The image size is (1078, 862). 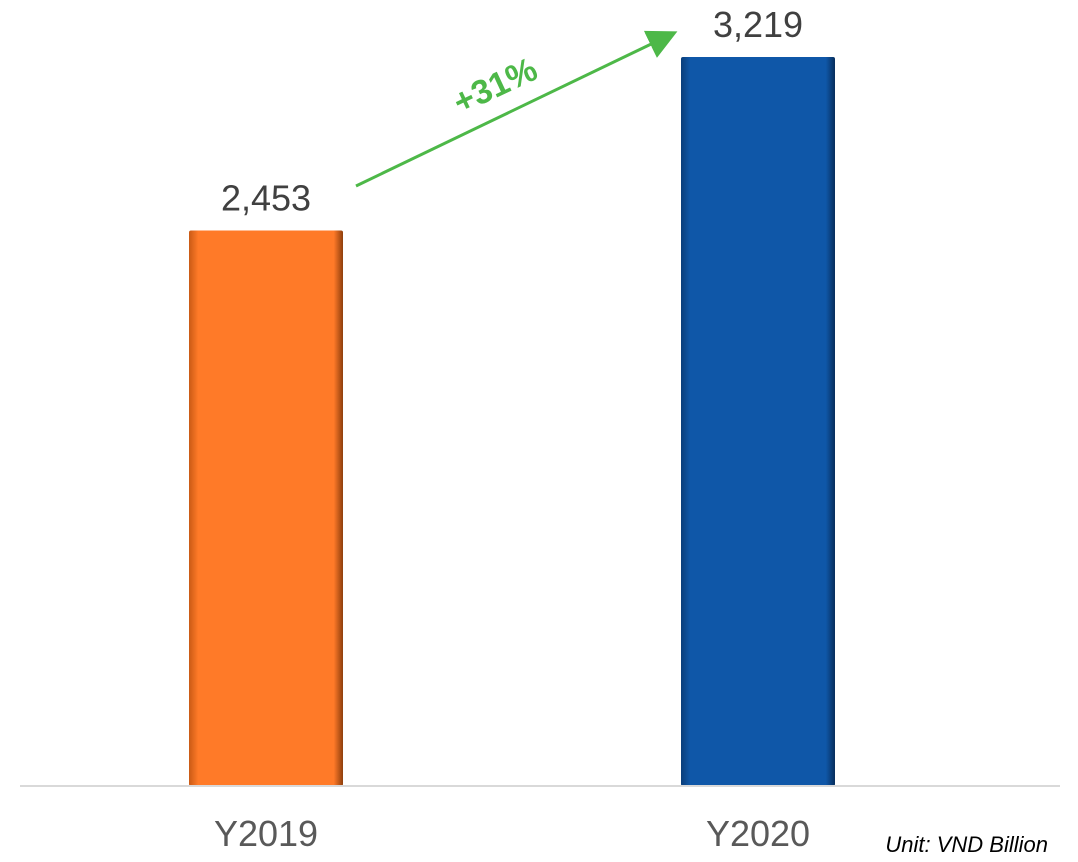 What do you see at coordinates (495, 86) in the screenshot?
I see `growth-label: +31%` at bounding box center [495, 86].